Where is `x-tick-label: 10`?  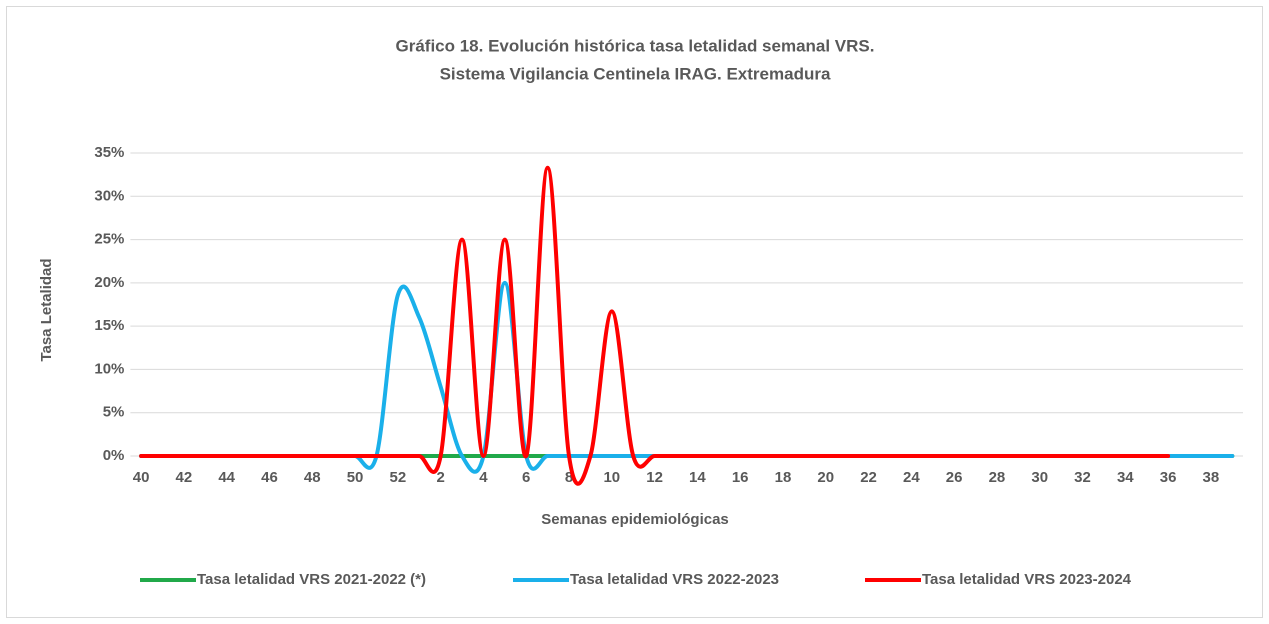
x-tick-label: 10 is located at coordinates (611, 477).